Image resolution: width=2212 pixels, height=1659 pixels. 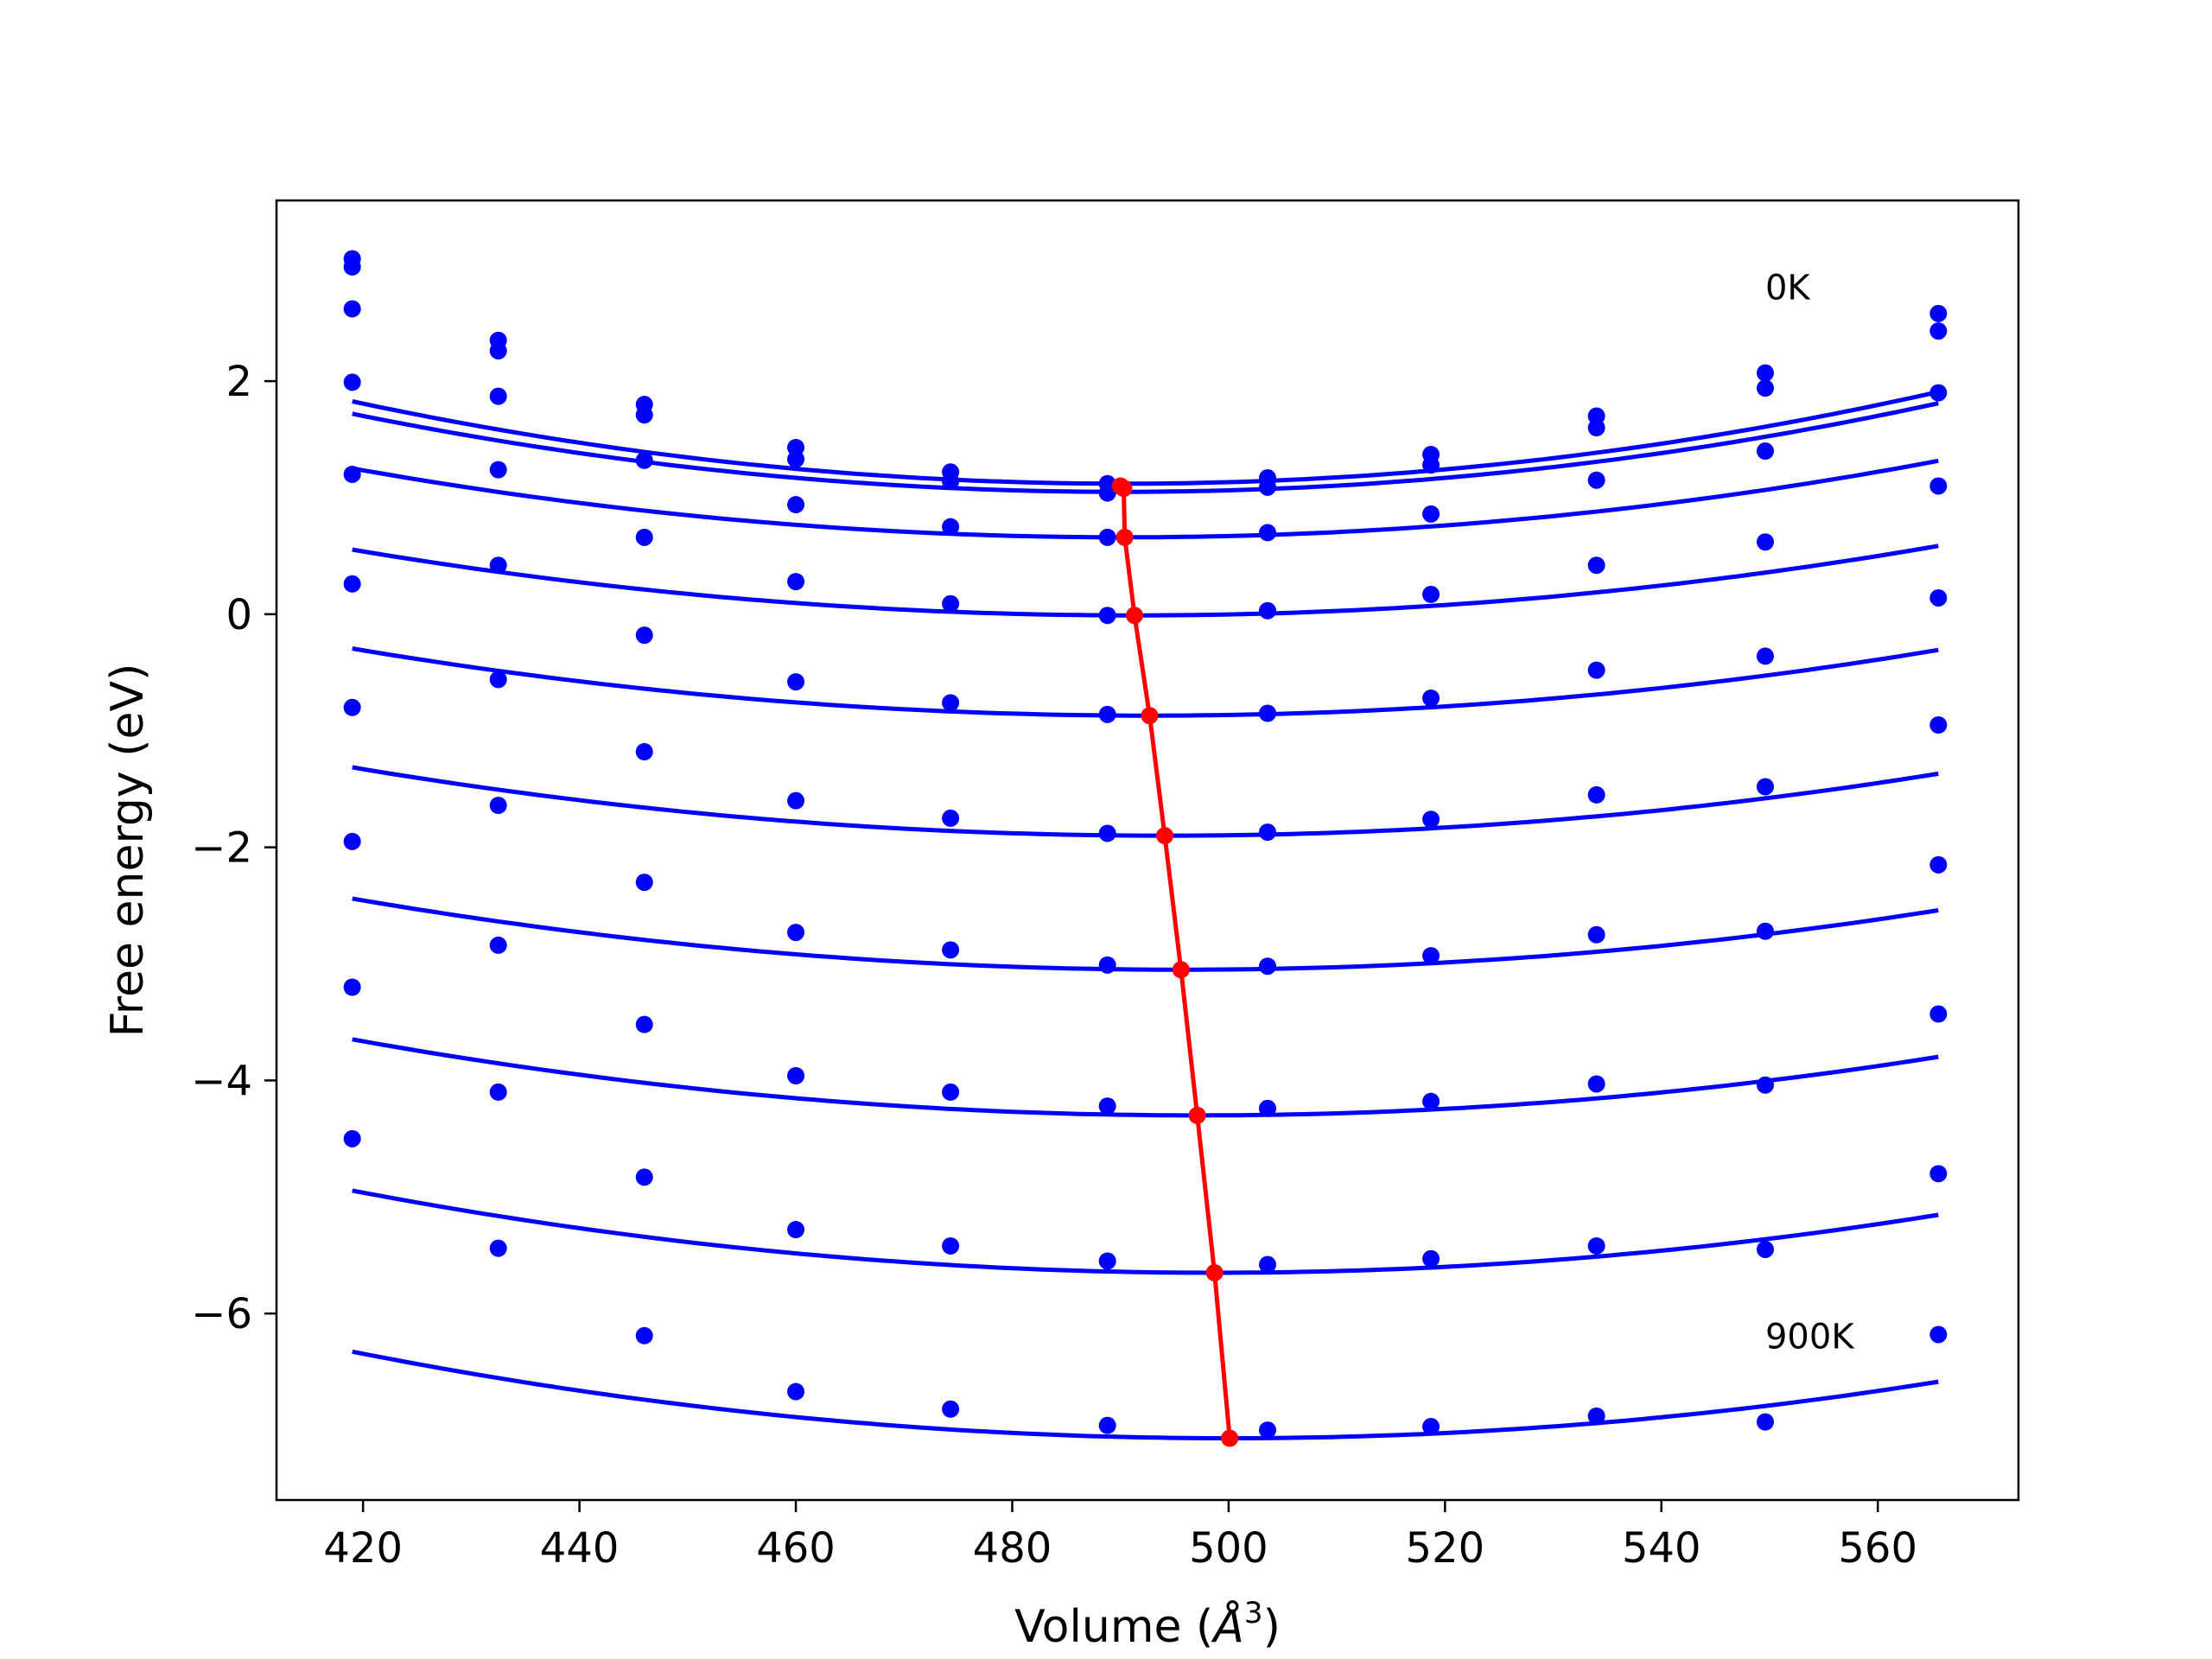 I want to click on minima-path, so click(x=1175, y=961).